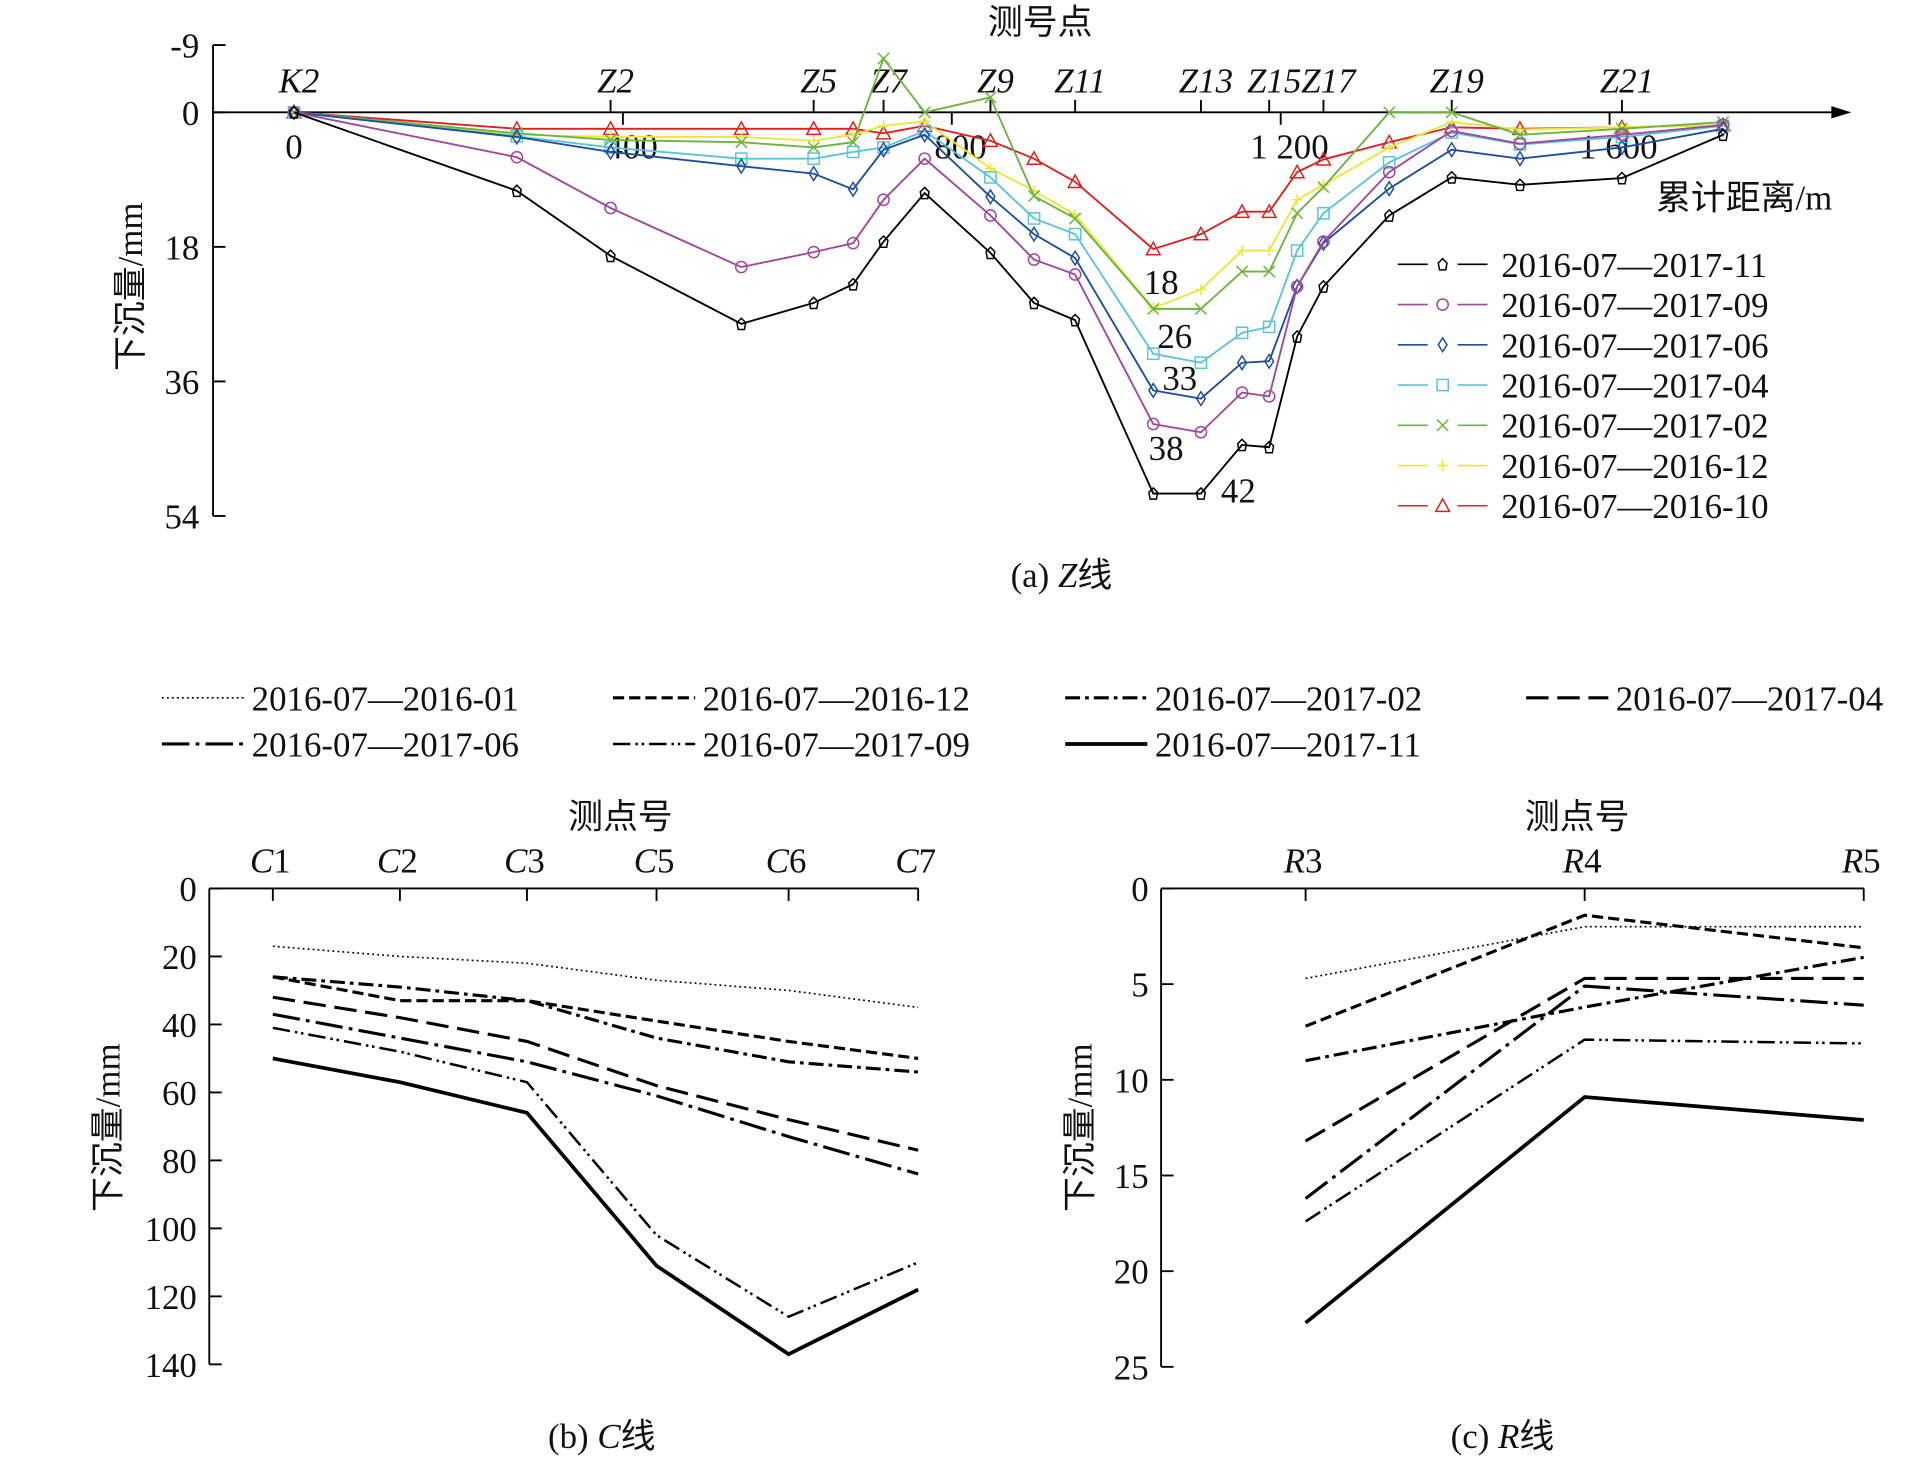 Image resolution: width=1931 pixels, height=1458 pixels. What do you see at coordinates (179, 1161) in the screenshot?
I see `panel-b-y-tick-label: 80` at bounding box center [179, 1161].